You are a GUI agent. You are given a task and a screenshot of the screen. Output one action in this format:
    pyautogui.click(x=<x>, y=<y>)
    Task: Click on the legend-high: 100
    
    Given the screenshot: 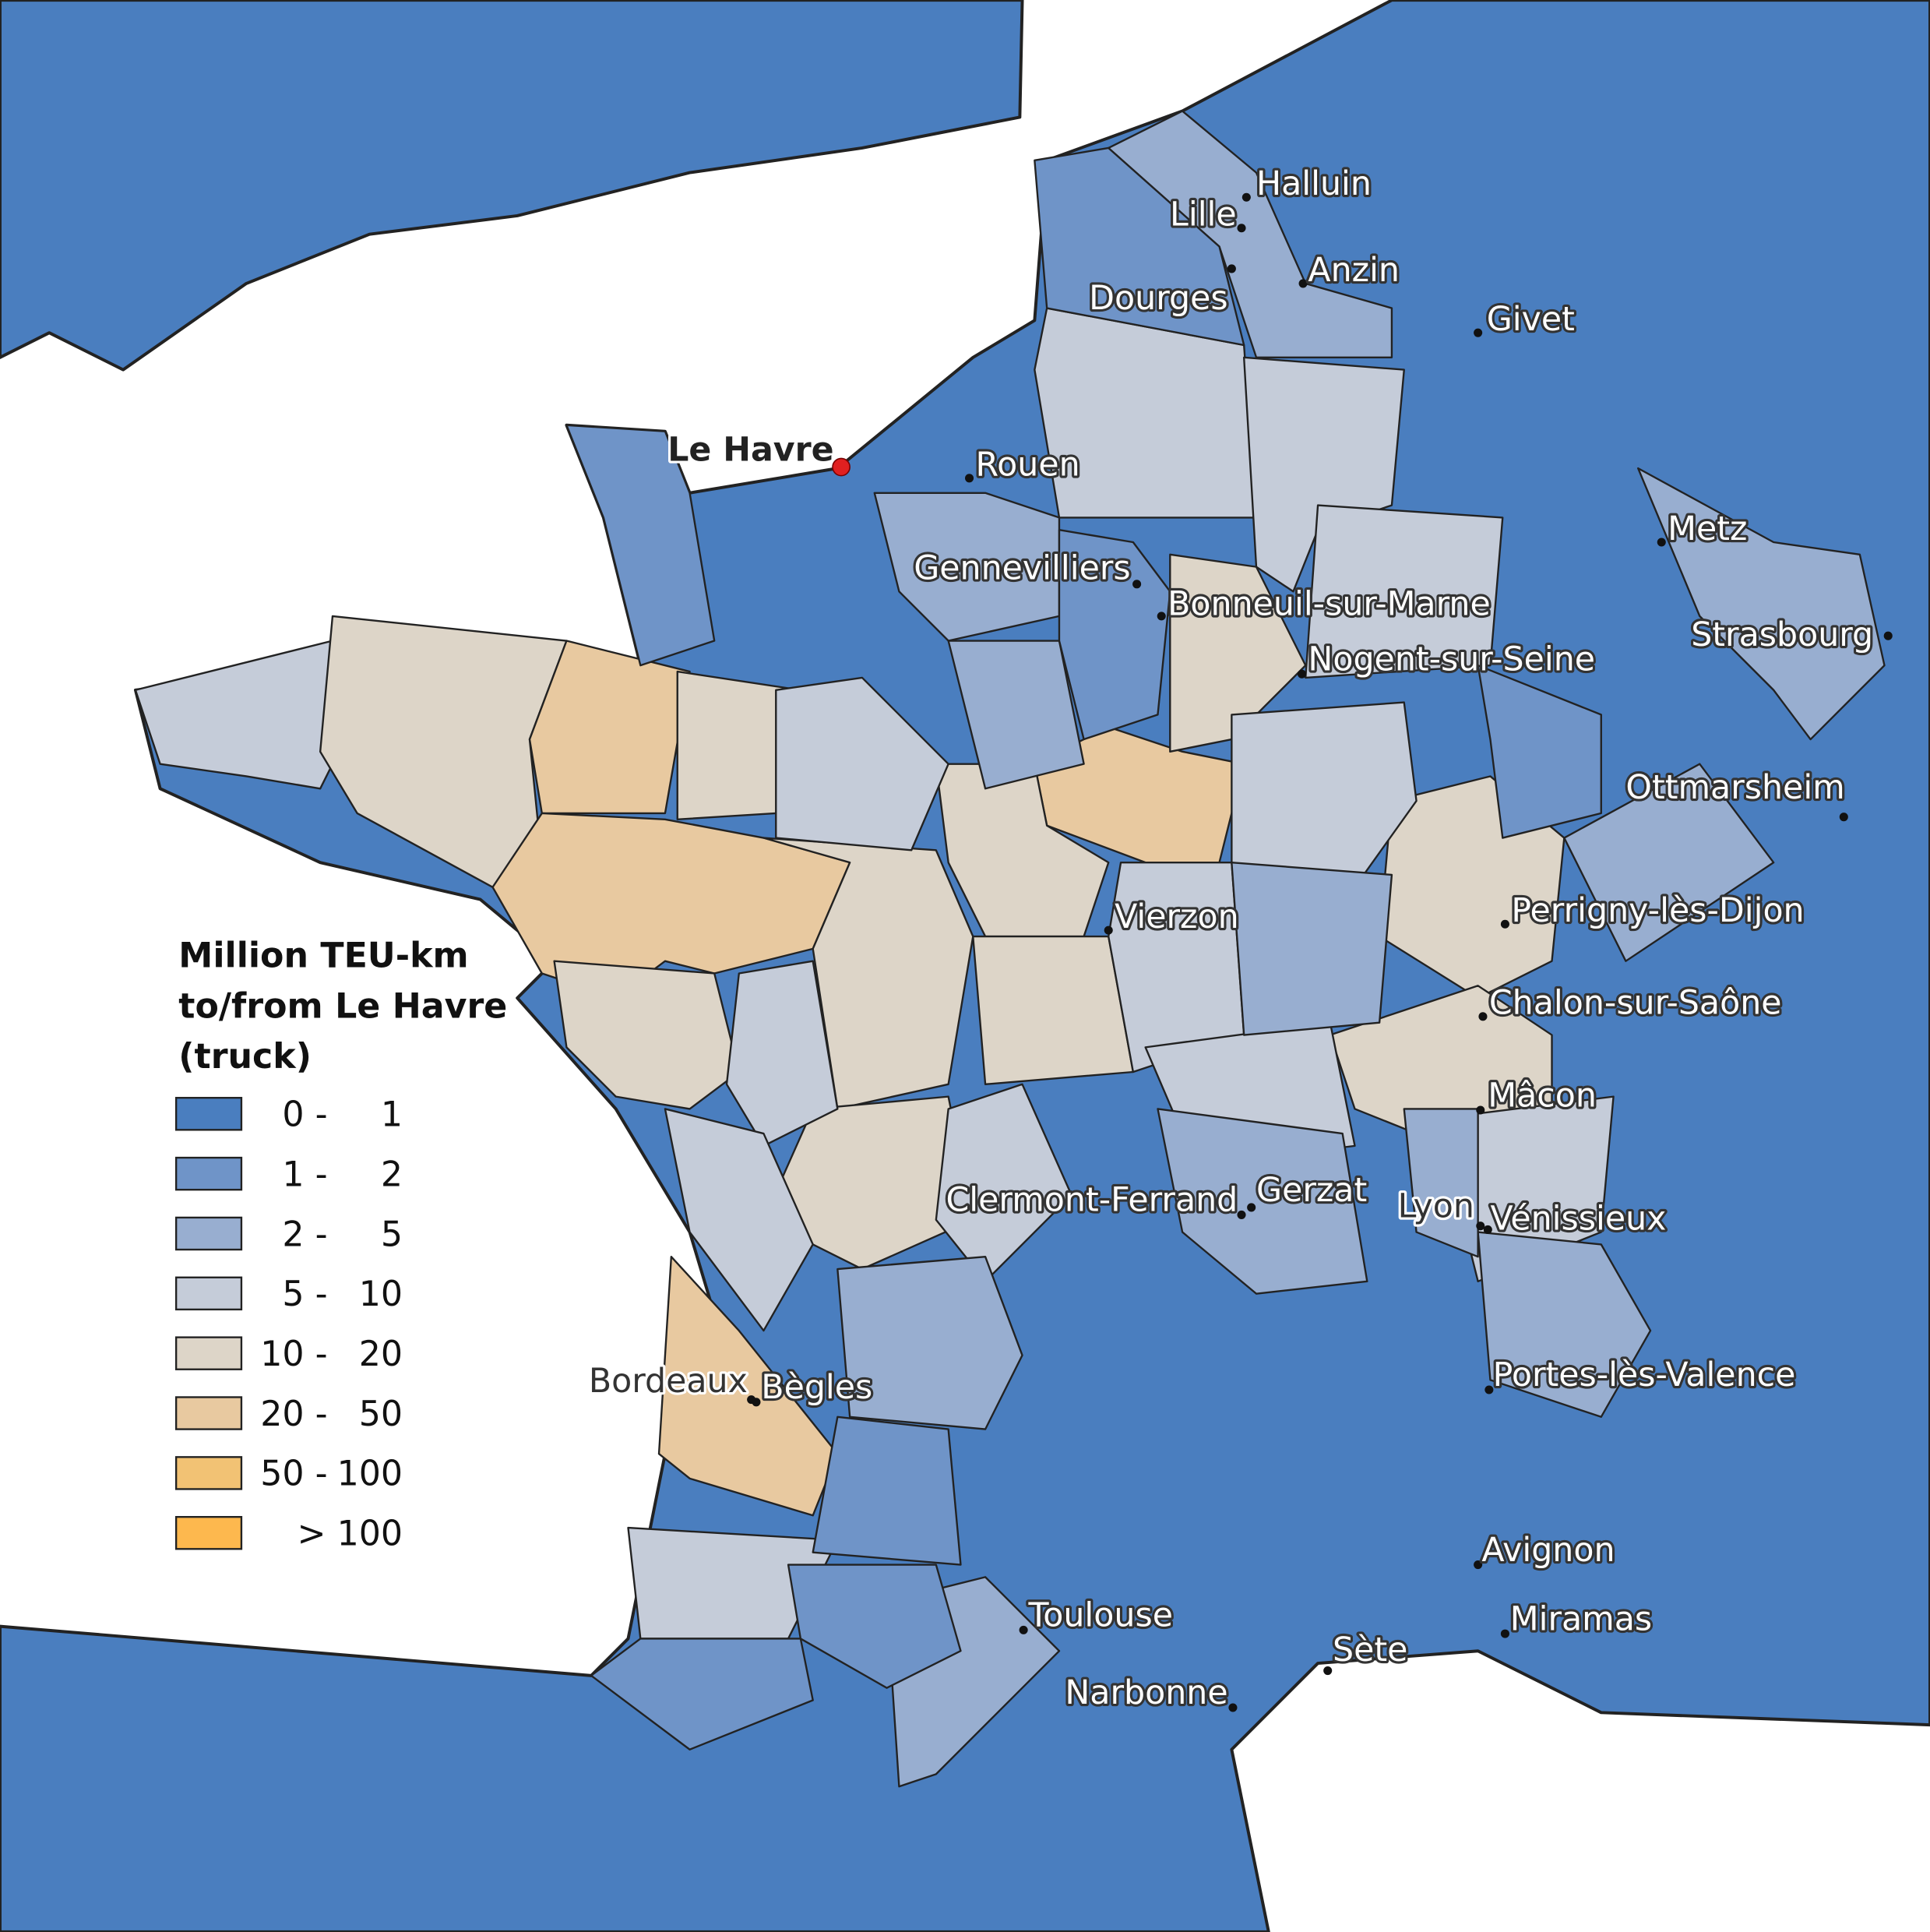 What is the action you would take?
    pyautogui.click(x=370, y=1474)
    